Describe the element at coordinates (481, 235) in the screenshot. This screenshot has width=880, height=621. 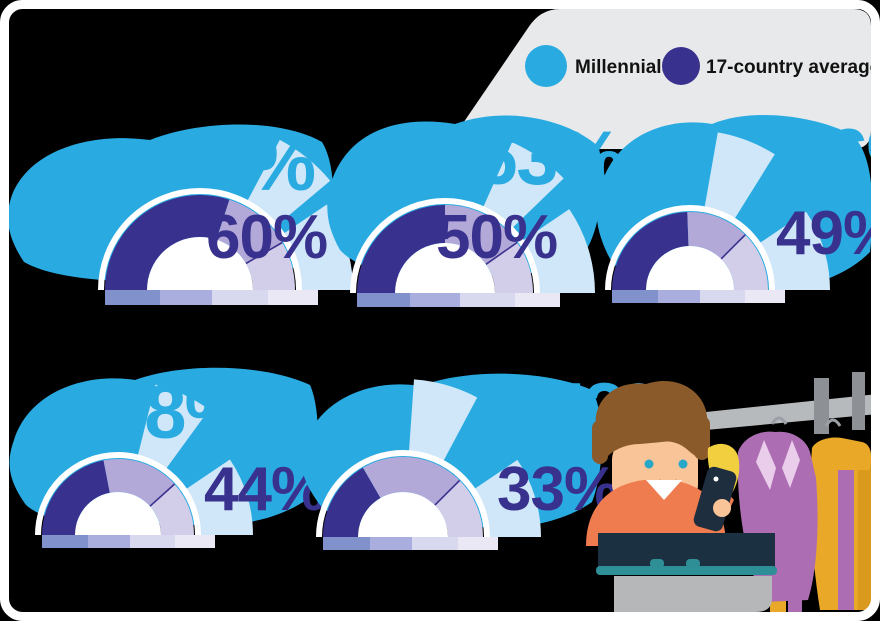
I see `average-track-2a` at that location.